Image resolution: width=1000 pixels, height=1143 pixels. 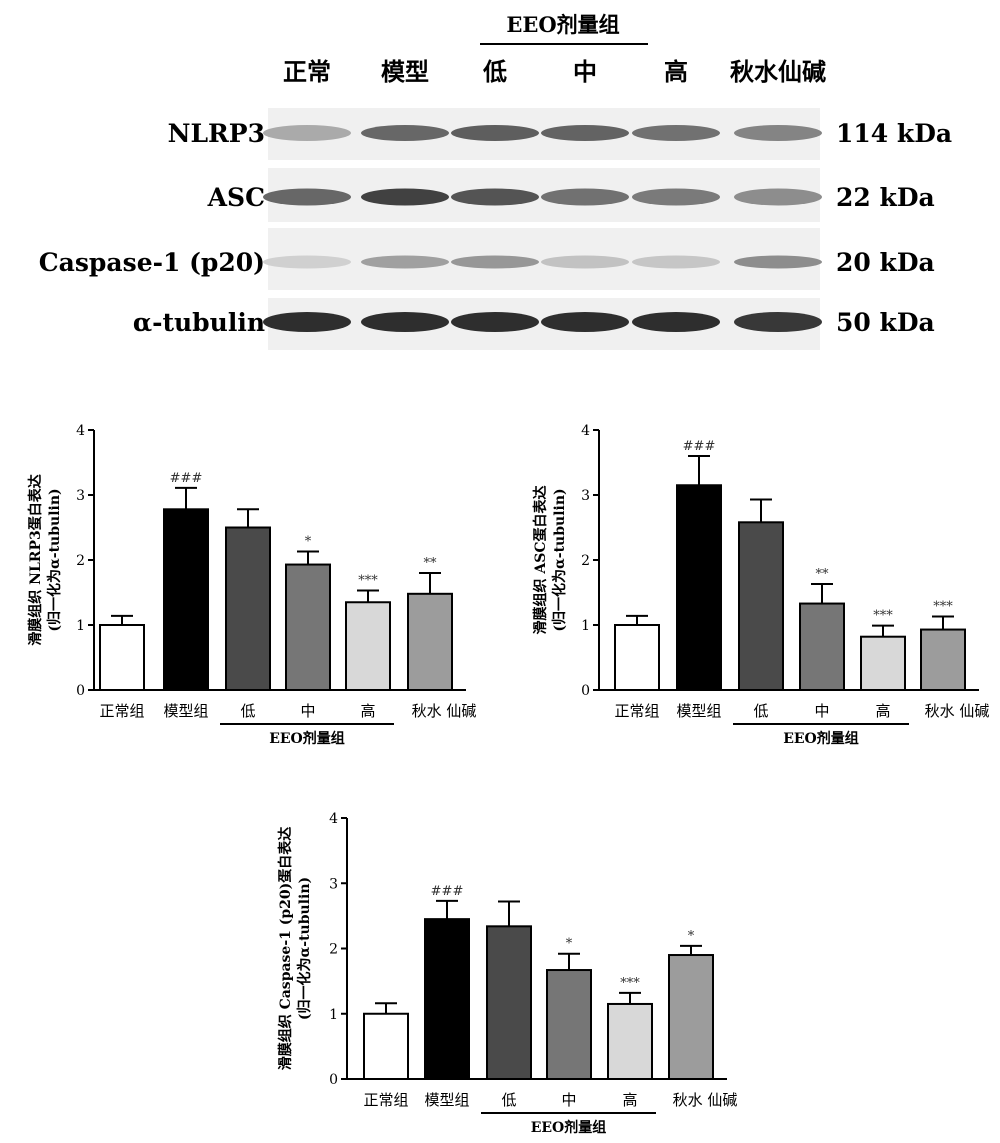 What do you see at coordinates (540, 560) in the screenshot?
I see `y-axis-label-line1: 滑膜组织 ASC蛋白表达` at bounding box center [540, 560].